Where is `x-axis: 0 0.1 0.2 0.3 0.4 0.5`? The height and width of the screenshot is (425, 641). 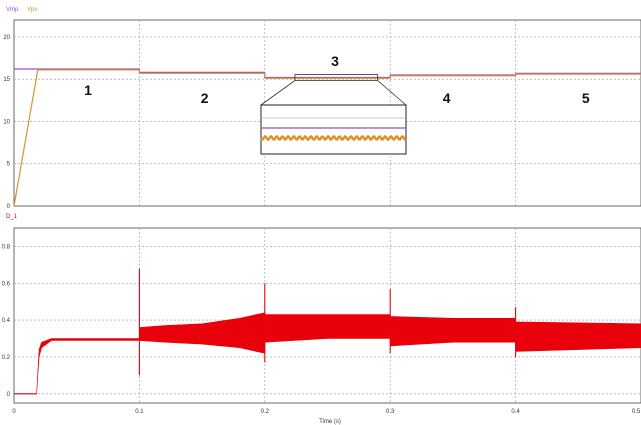
x-axis: 0 0.1 0.2 0.3 0.4 0.5 is located at coordinates (326, 412).